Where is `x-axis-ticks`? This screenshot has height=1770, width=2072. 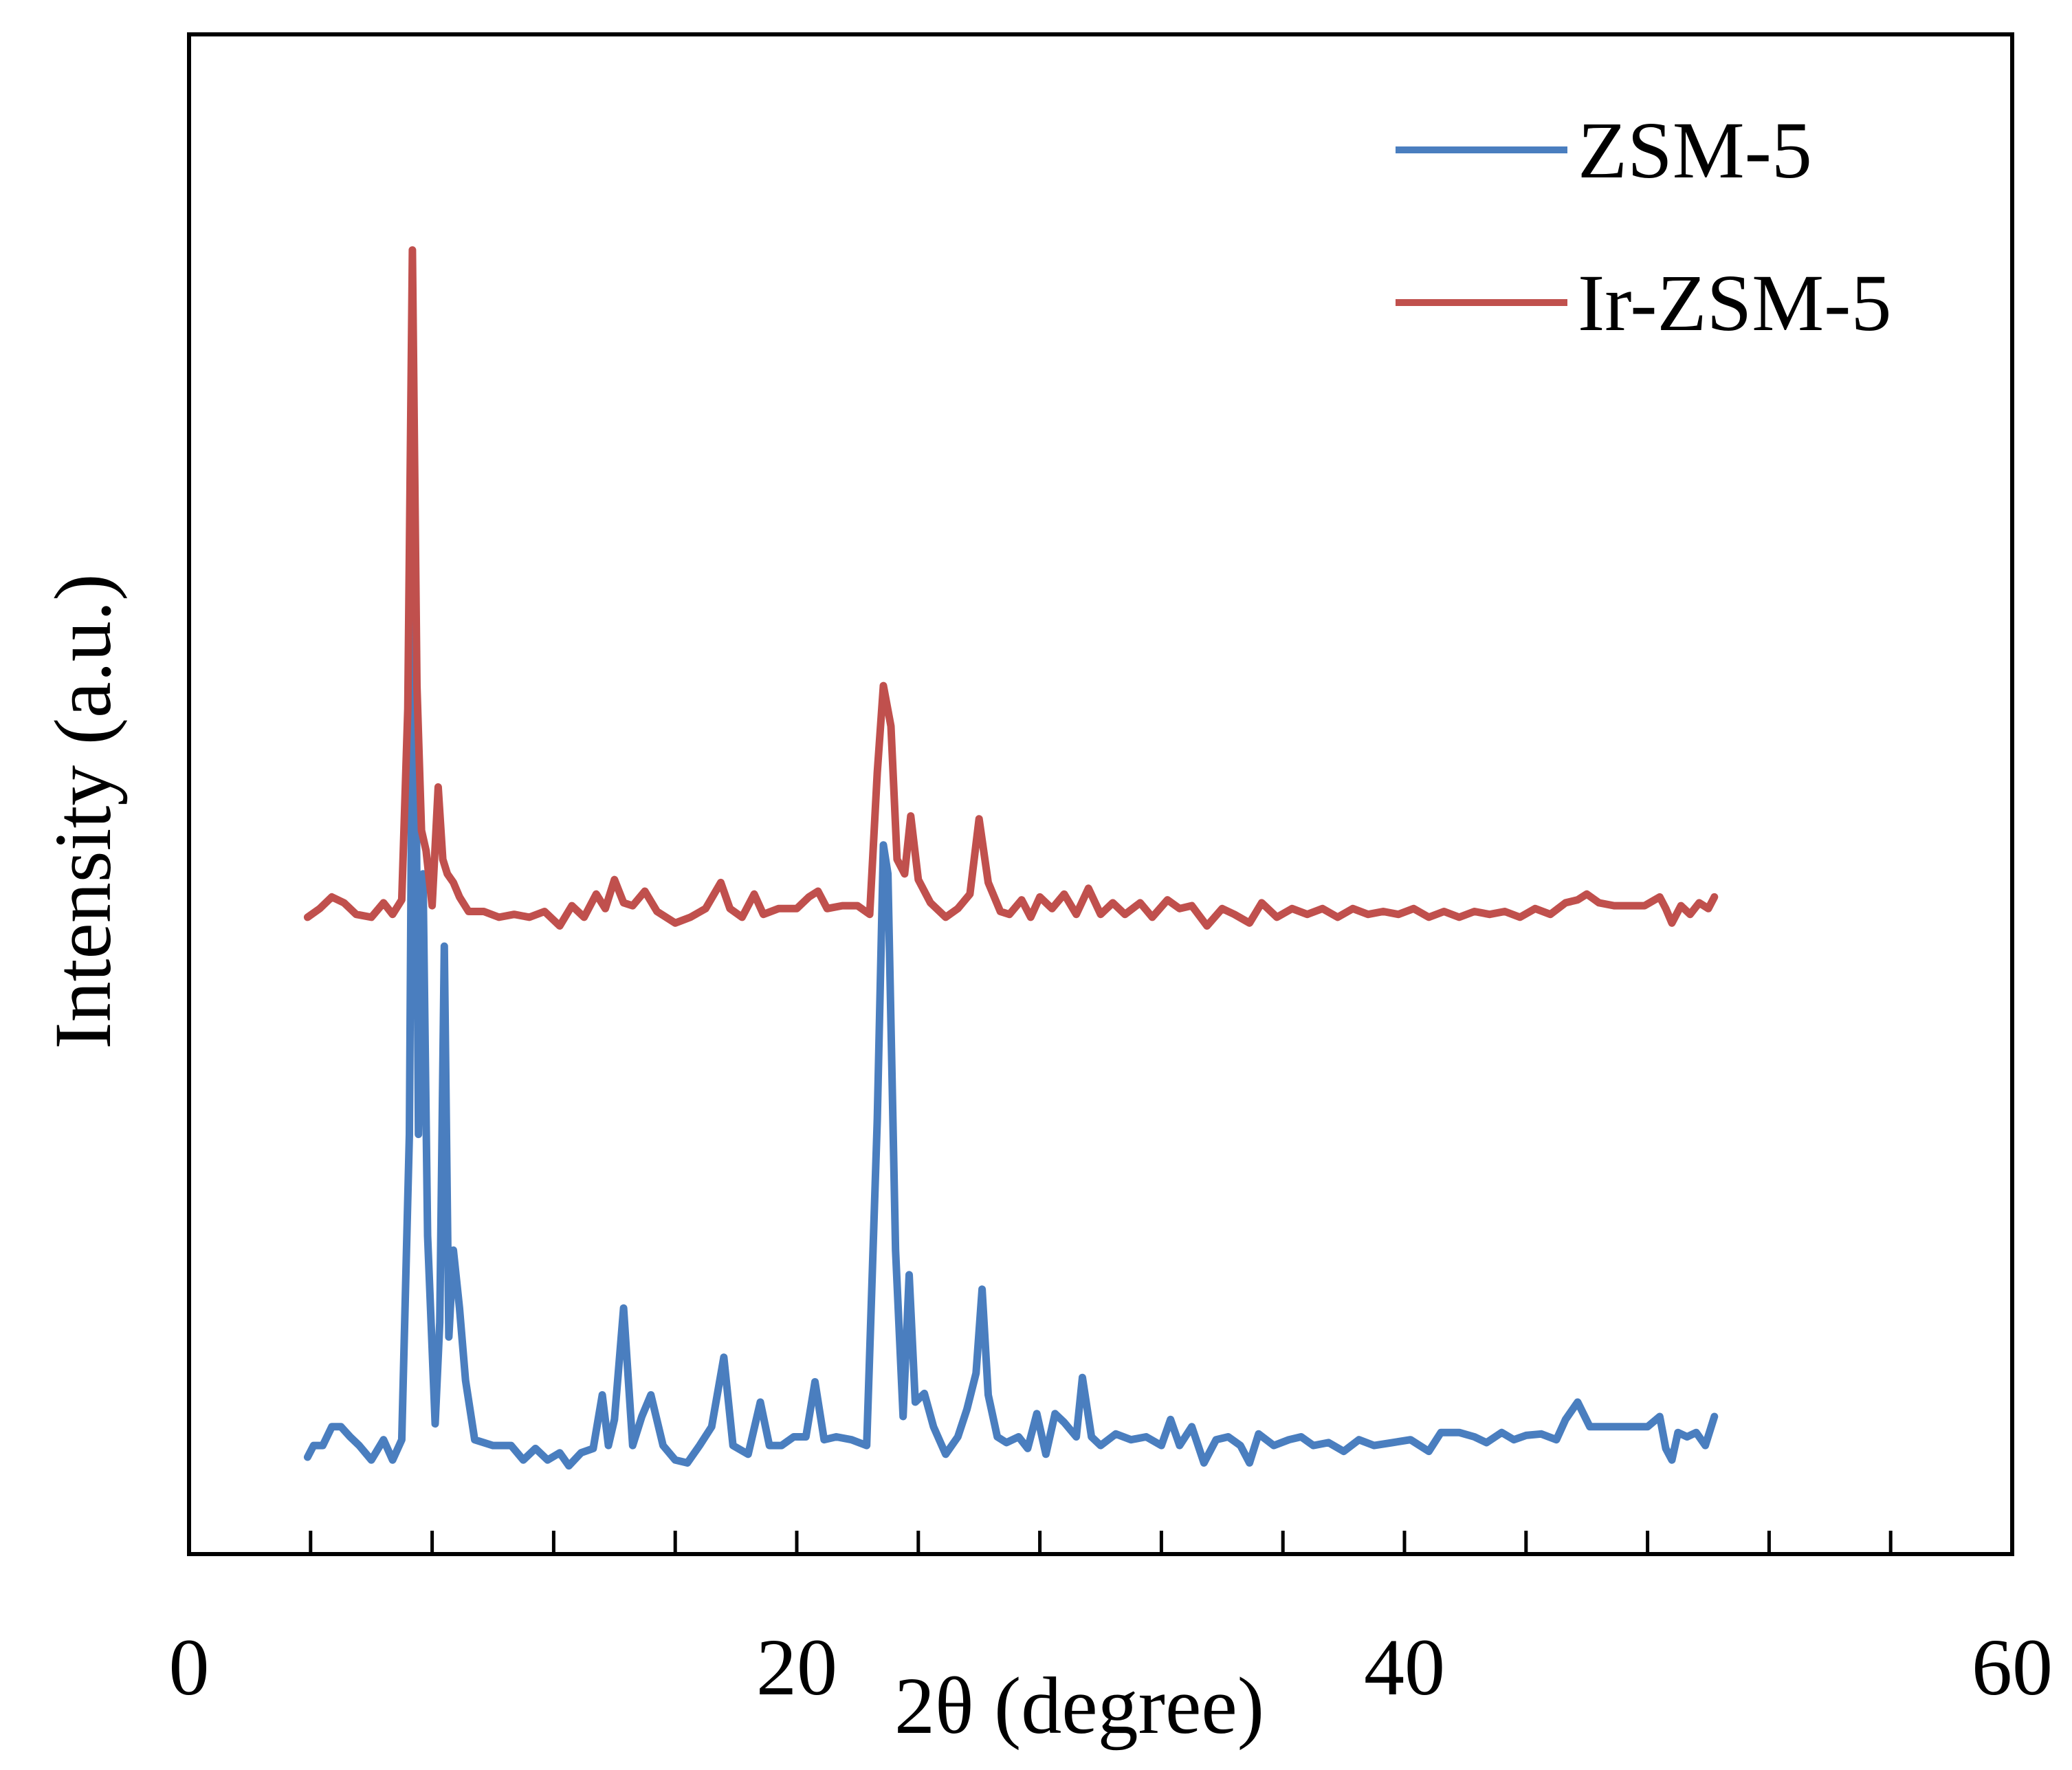
x-axis-ticks is located at coordinates (1101, 1542).